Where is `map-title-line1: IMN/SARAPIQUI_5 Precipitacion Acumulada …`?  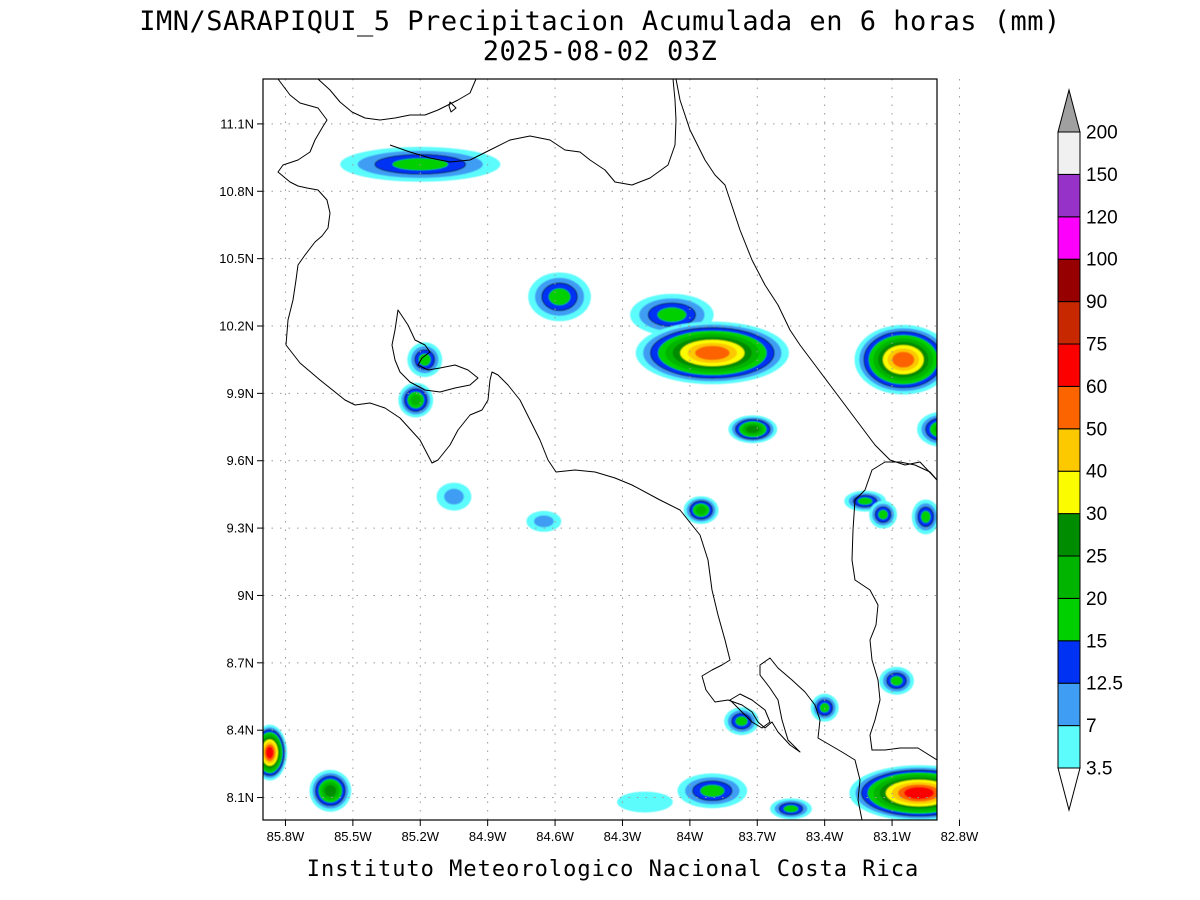 map-title-line1: IMN/SARAPIQUI_5 Precipitacion Acumulada … is located at coordinates (600, 21).